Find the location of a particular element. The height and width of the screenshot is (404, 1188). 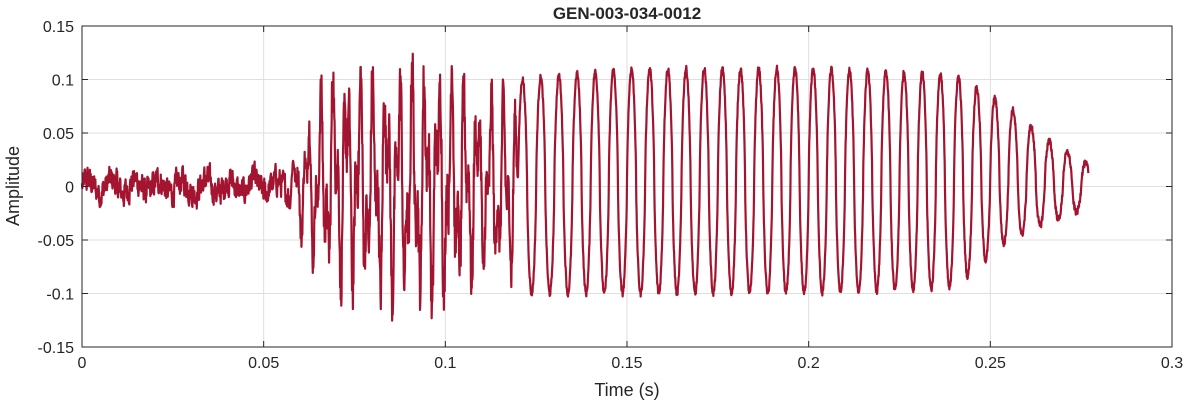

y-tick-label: 0.15 is located at coordinates (58, 27).